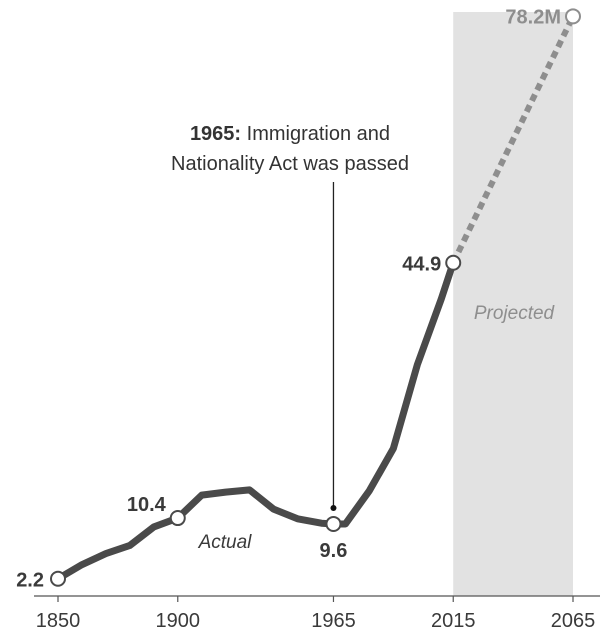 Image resolution: width=606 pixels, height=633 pixels. Describe the element at coordinates (290, 164) in the screenshot. I see `annotation-line-2: Nationality Act was passed` at that location.